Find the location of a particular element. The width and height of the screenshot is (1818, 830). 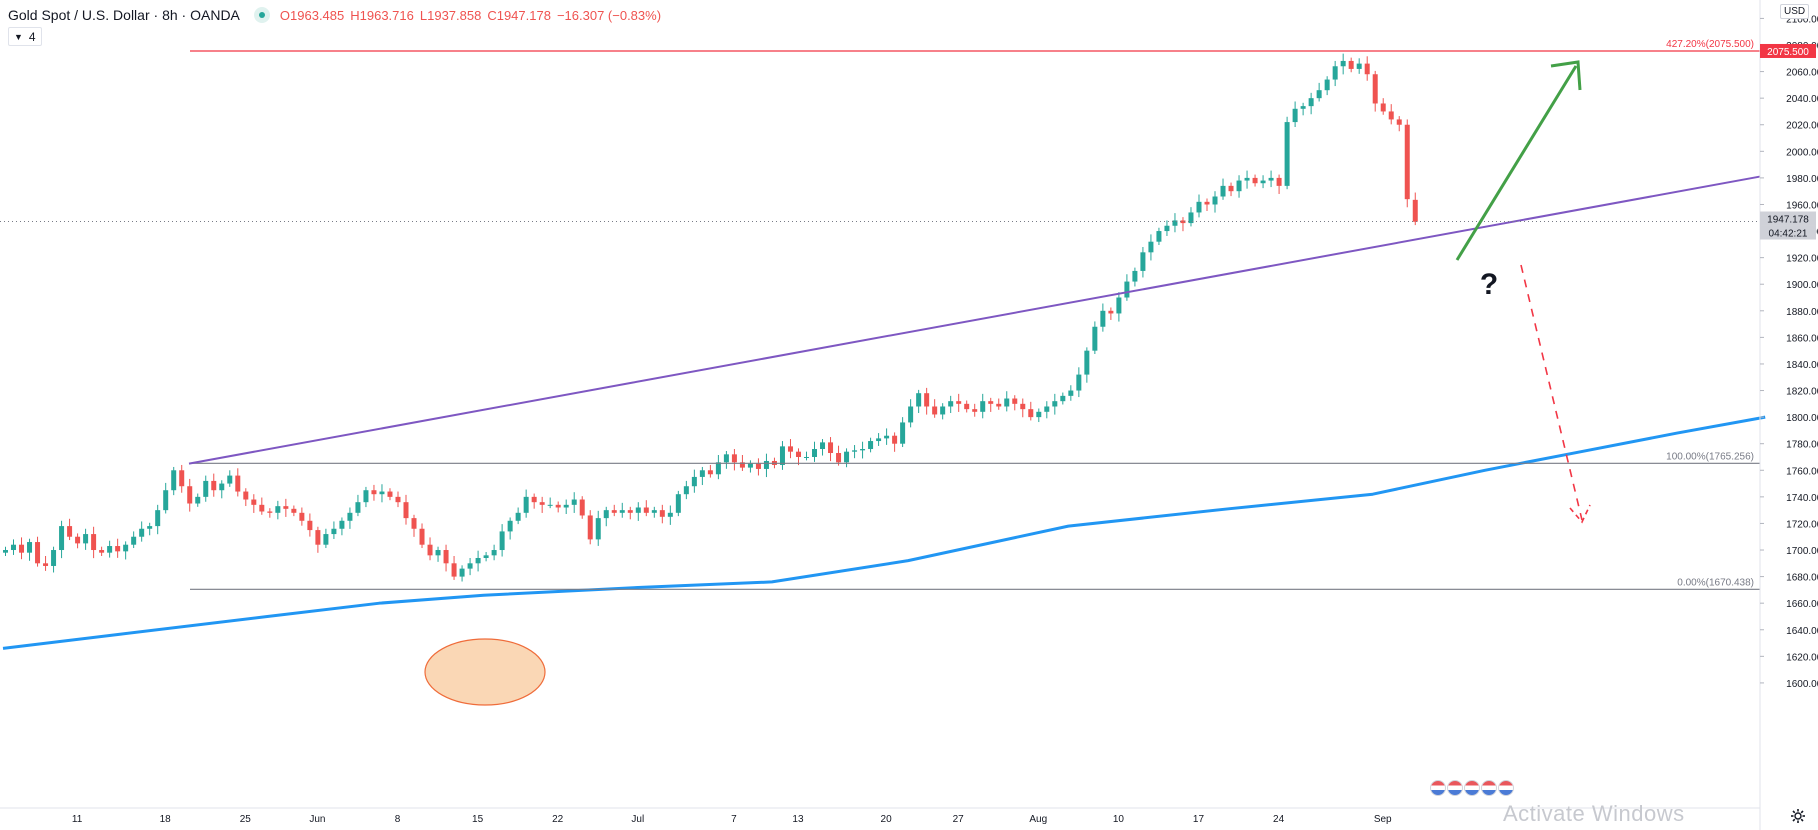

last-price-badge is located at coordinates (1788, 218).